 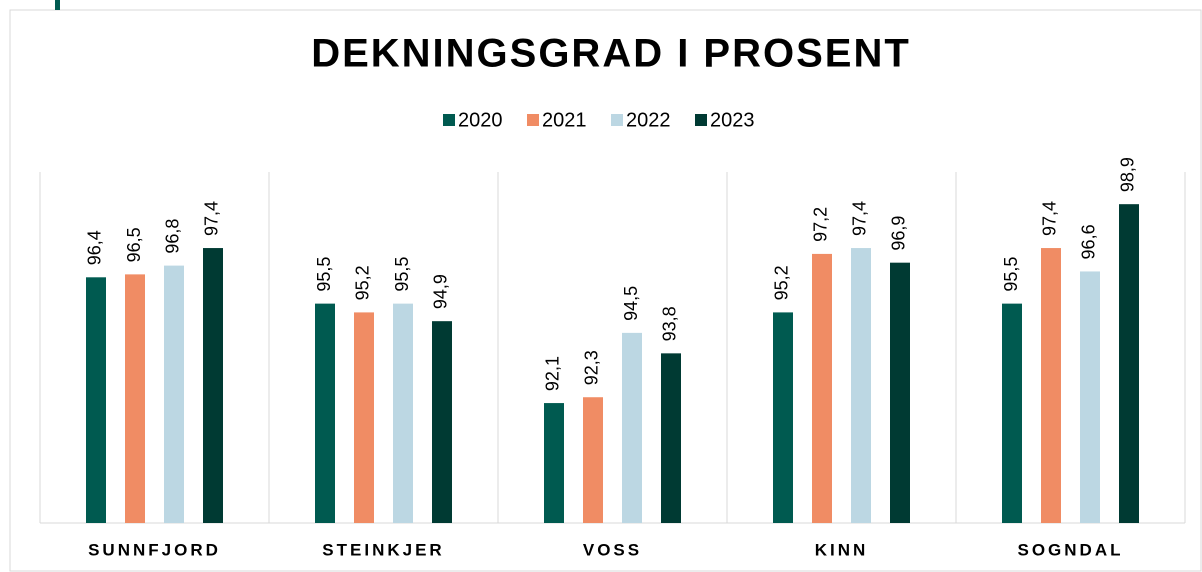 What do you see at coordinates (480, 120) in the screenshot?
I see `legend-label: 2020` at bounding box center [480, 120].